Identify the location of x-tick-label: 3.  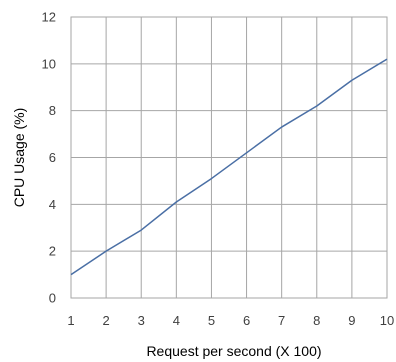
(141, 320).